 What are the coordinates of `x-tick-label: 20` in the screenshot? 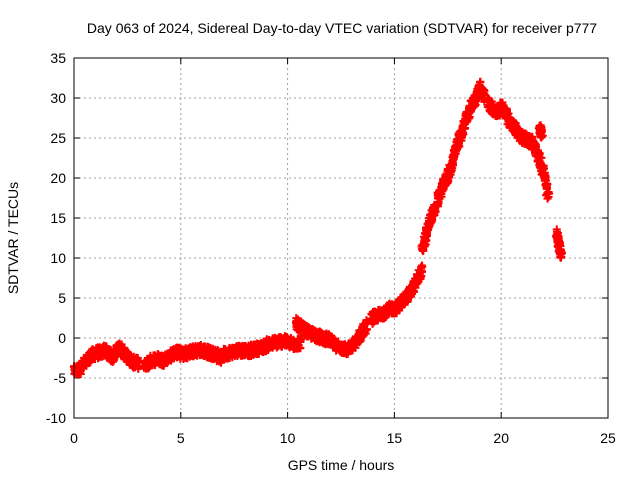 It's located at (501, 438).